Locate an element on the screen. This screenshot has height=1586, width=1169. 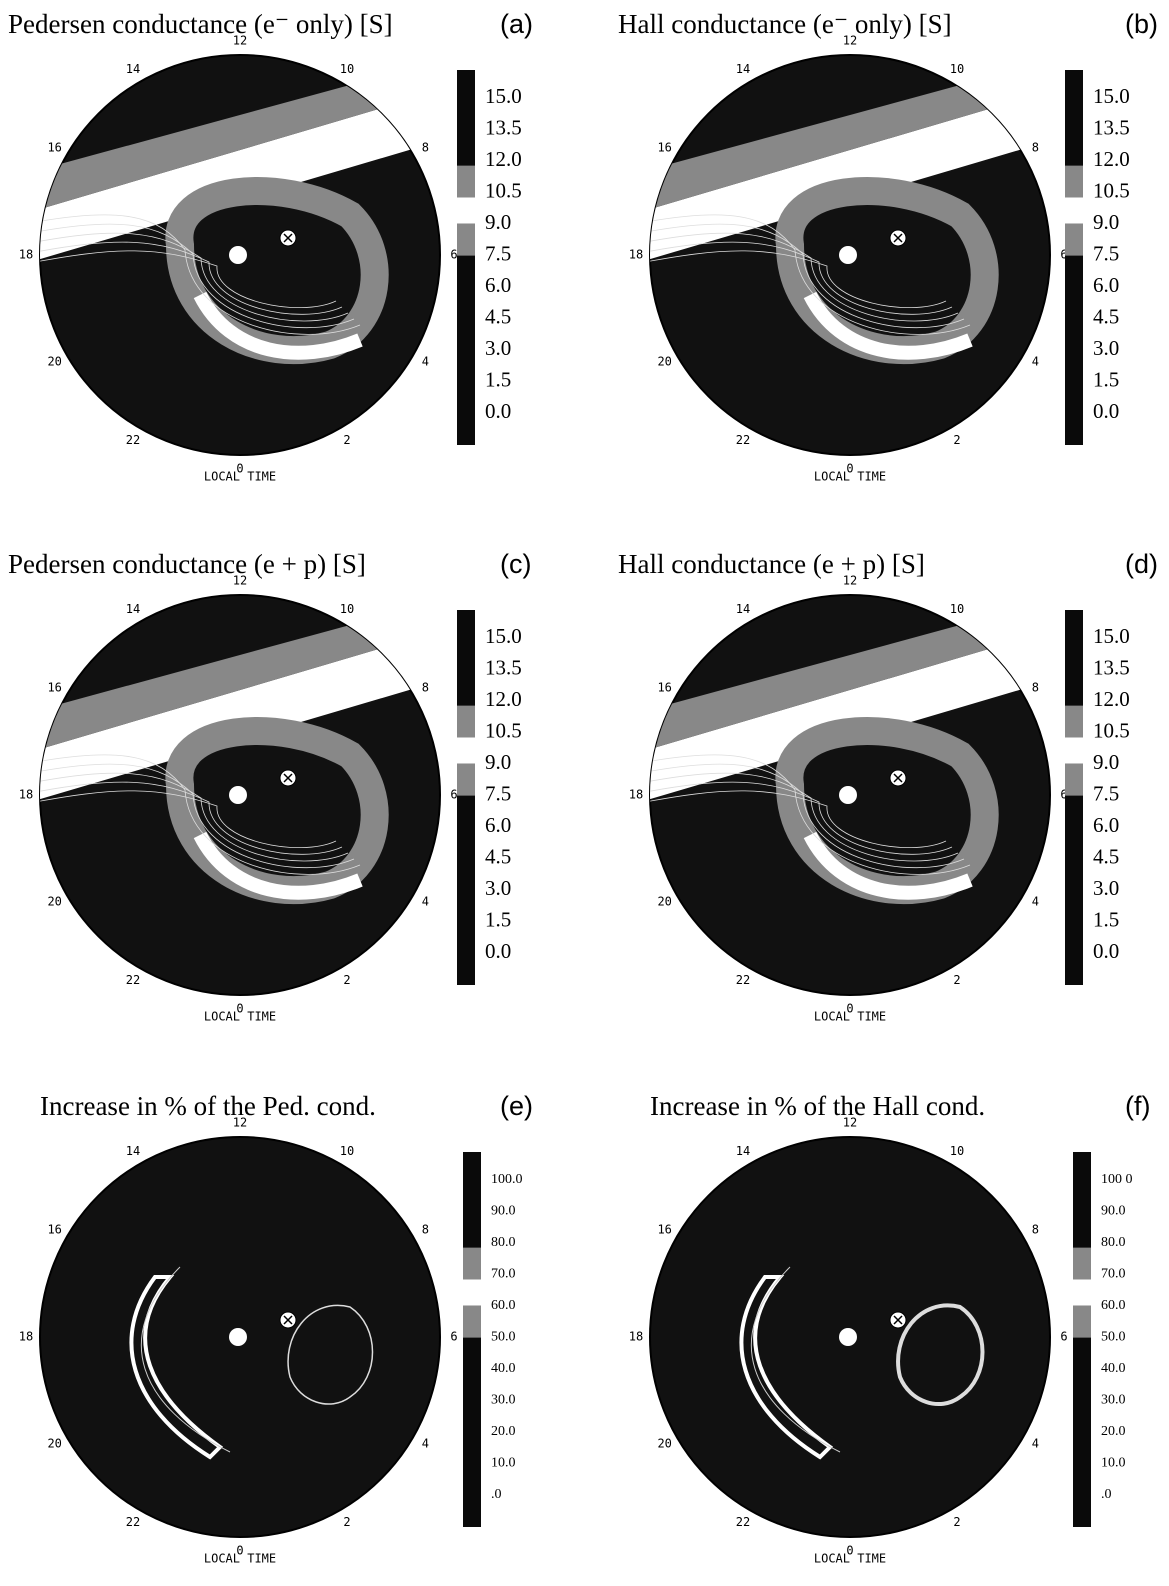
colorbar-label: 1.5 is located at coordinates (1106, 919).